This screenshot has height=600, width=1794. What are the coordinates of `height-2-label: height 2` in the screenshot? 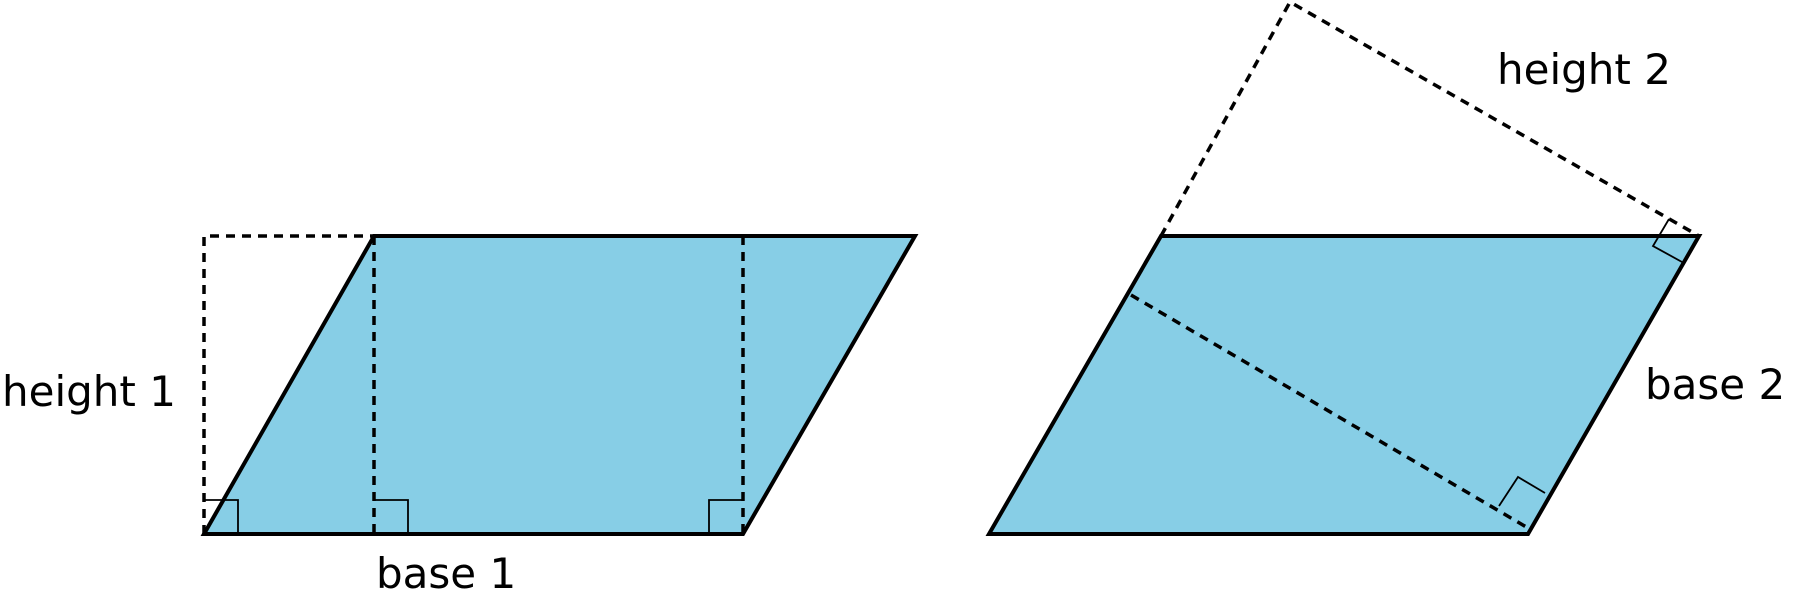 It's located at (1584, 69).